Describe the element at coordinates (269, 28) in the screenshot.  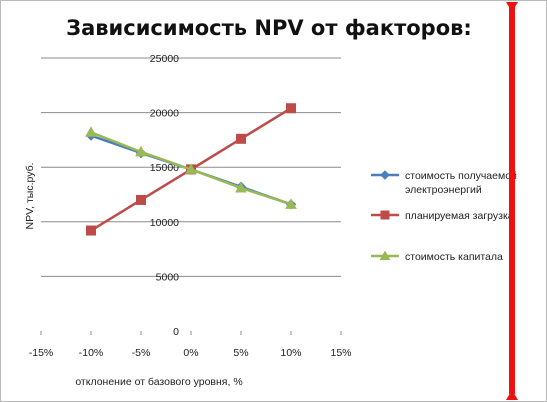
I see `chart-title: Зависисимость NPV от факторов:` at that location.